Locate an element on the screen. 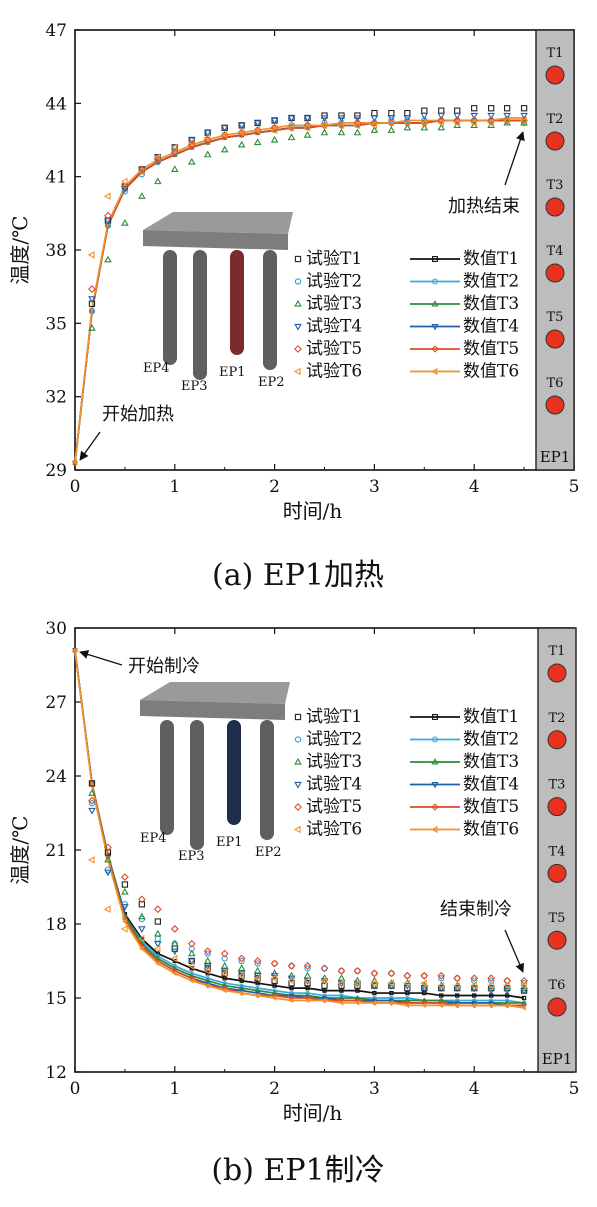 The width and height of the screenshot is (597, 1207). x-axis-label: 时间/h is located at coordinates (313, 511).